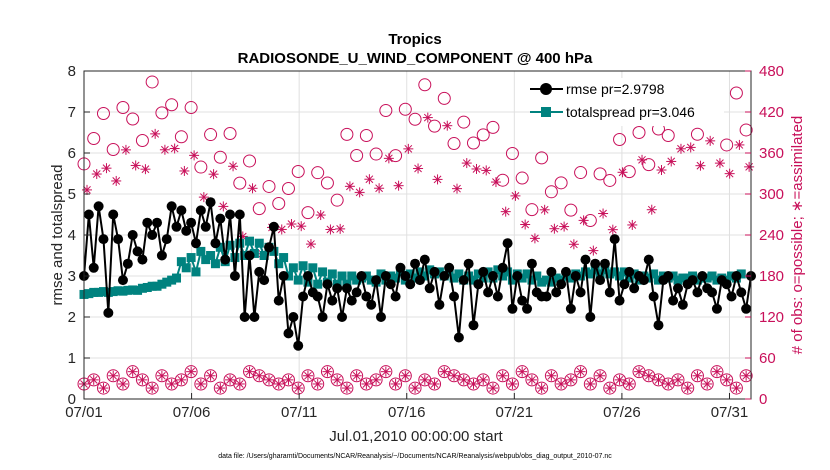 The height and width of the screenshot is (470, 830). I want to click on y2-tick-label: 240, so click(771, 235).